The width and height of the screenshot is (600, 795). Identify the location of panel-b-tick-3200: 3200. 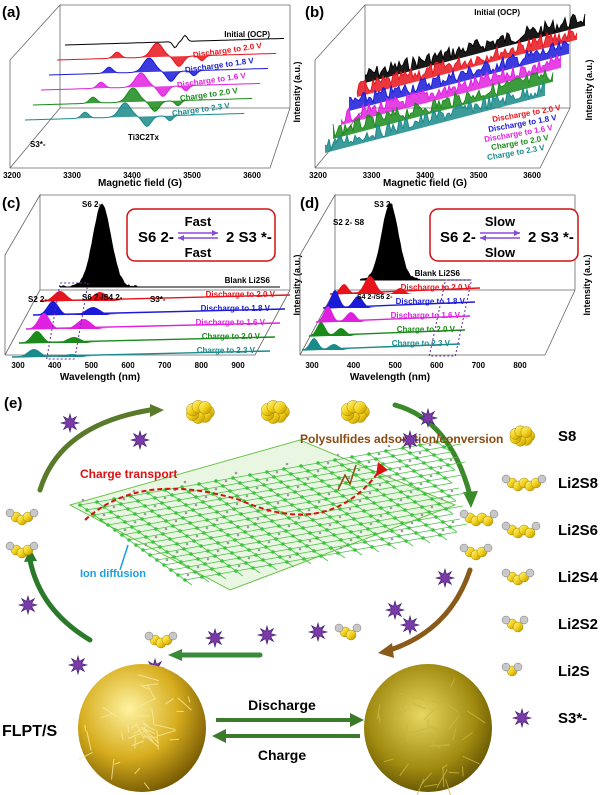
(318, 175).